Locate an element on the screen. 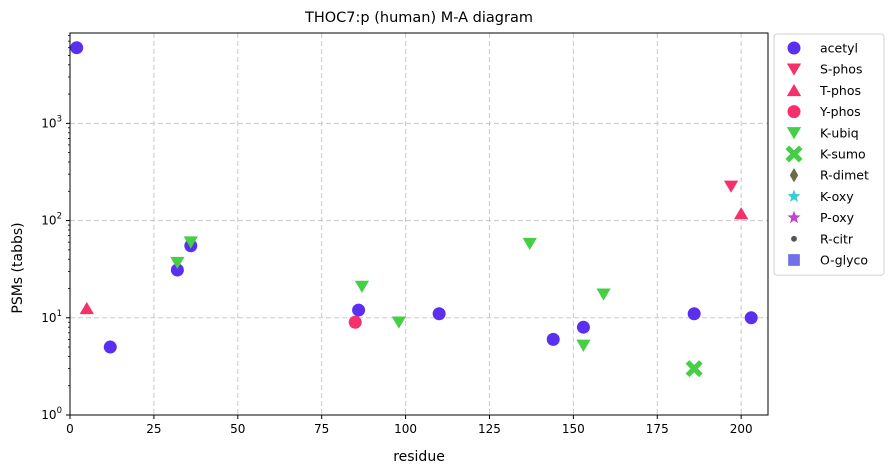  x-tick-label: 100 is located at coordinates (405, 429).